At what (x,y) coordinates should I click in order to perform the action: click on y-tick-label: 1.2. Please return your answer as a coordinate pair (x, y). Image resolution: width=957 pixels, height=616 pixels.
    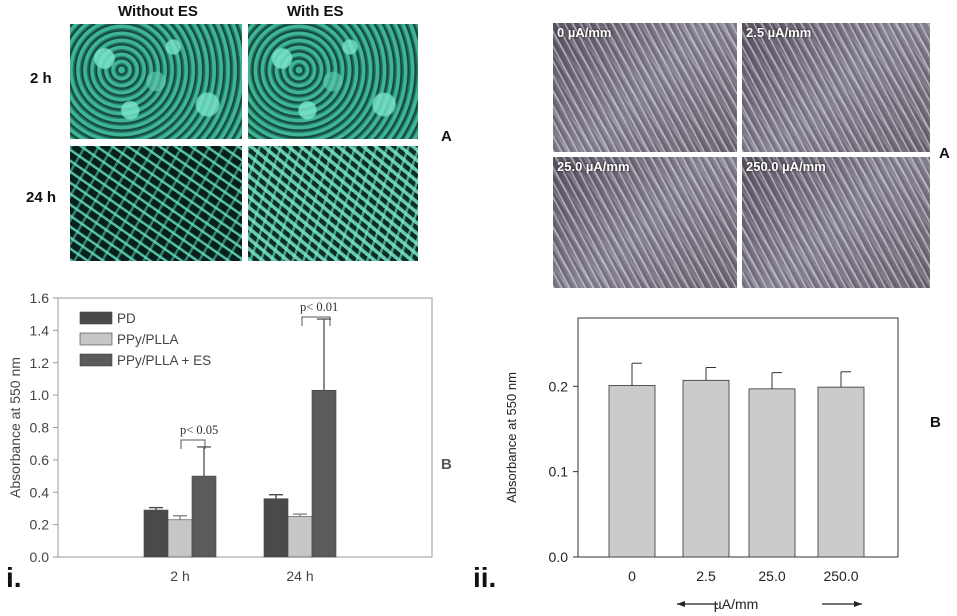
    Looking at the image, I should click on (40, 363).